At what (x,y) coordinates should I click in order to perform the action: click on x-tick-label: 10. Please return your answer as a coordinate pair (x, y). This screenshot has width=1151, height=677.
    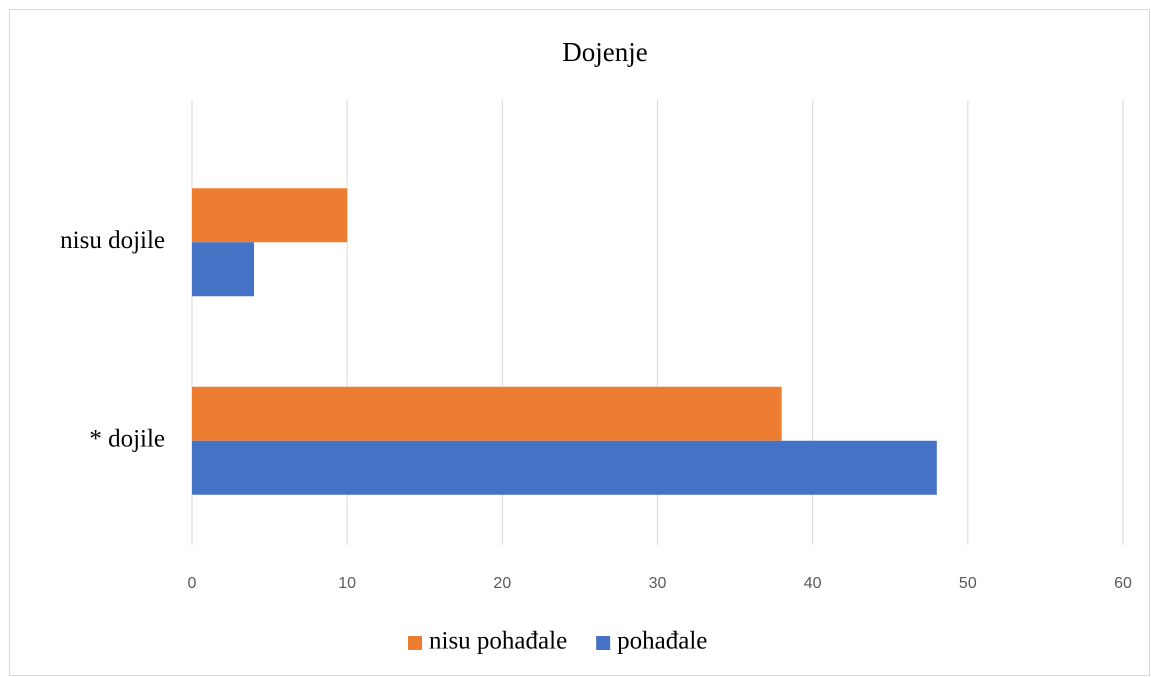
    Looking at the image, I should click on (347, 583).